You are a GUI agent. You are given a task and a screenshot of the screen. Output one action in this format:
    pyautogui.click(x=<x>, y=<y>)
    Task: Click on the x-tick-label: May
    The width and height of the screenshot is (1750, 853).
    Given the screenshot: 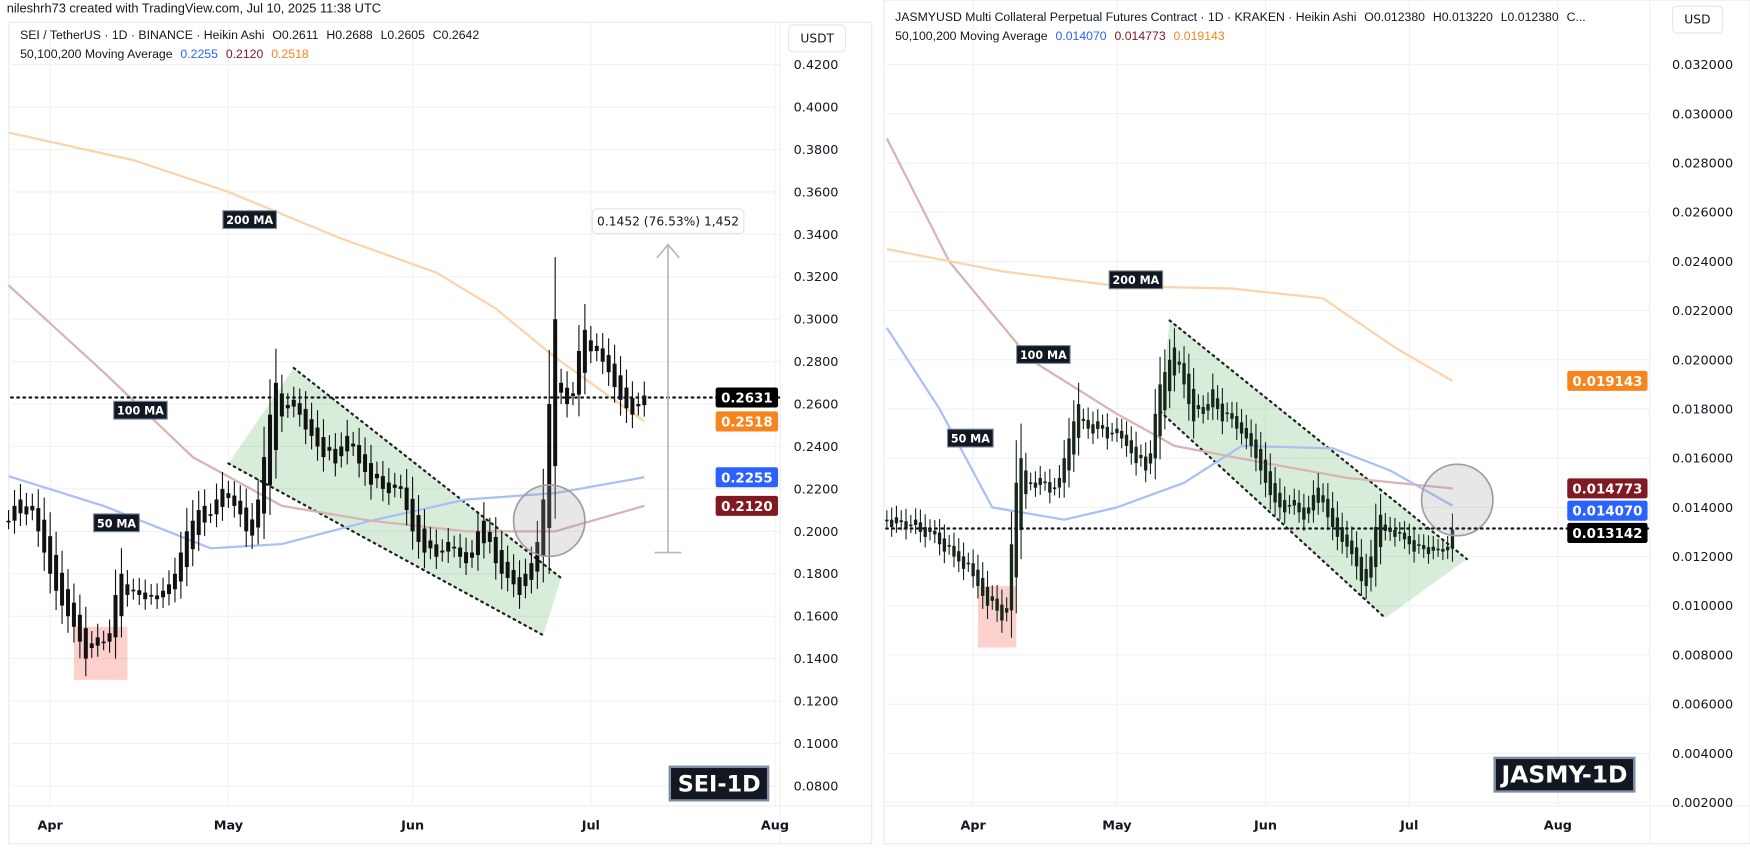 What is the action you would take?
    pyautogui.click(x=229, y=825)
    